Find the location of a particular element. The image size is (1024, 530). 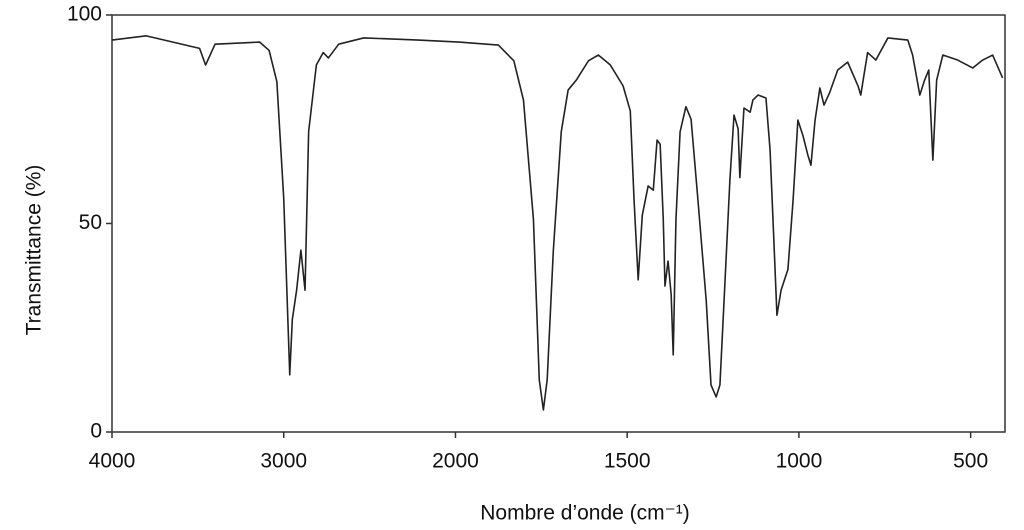

x-tick-label: 3000 is located at coordinates (283, 461).